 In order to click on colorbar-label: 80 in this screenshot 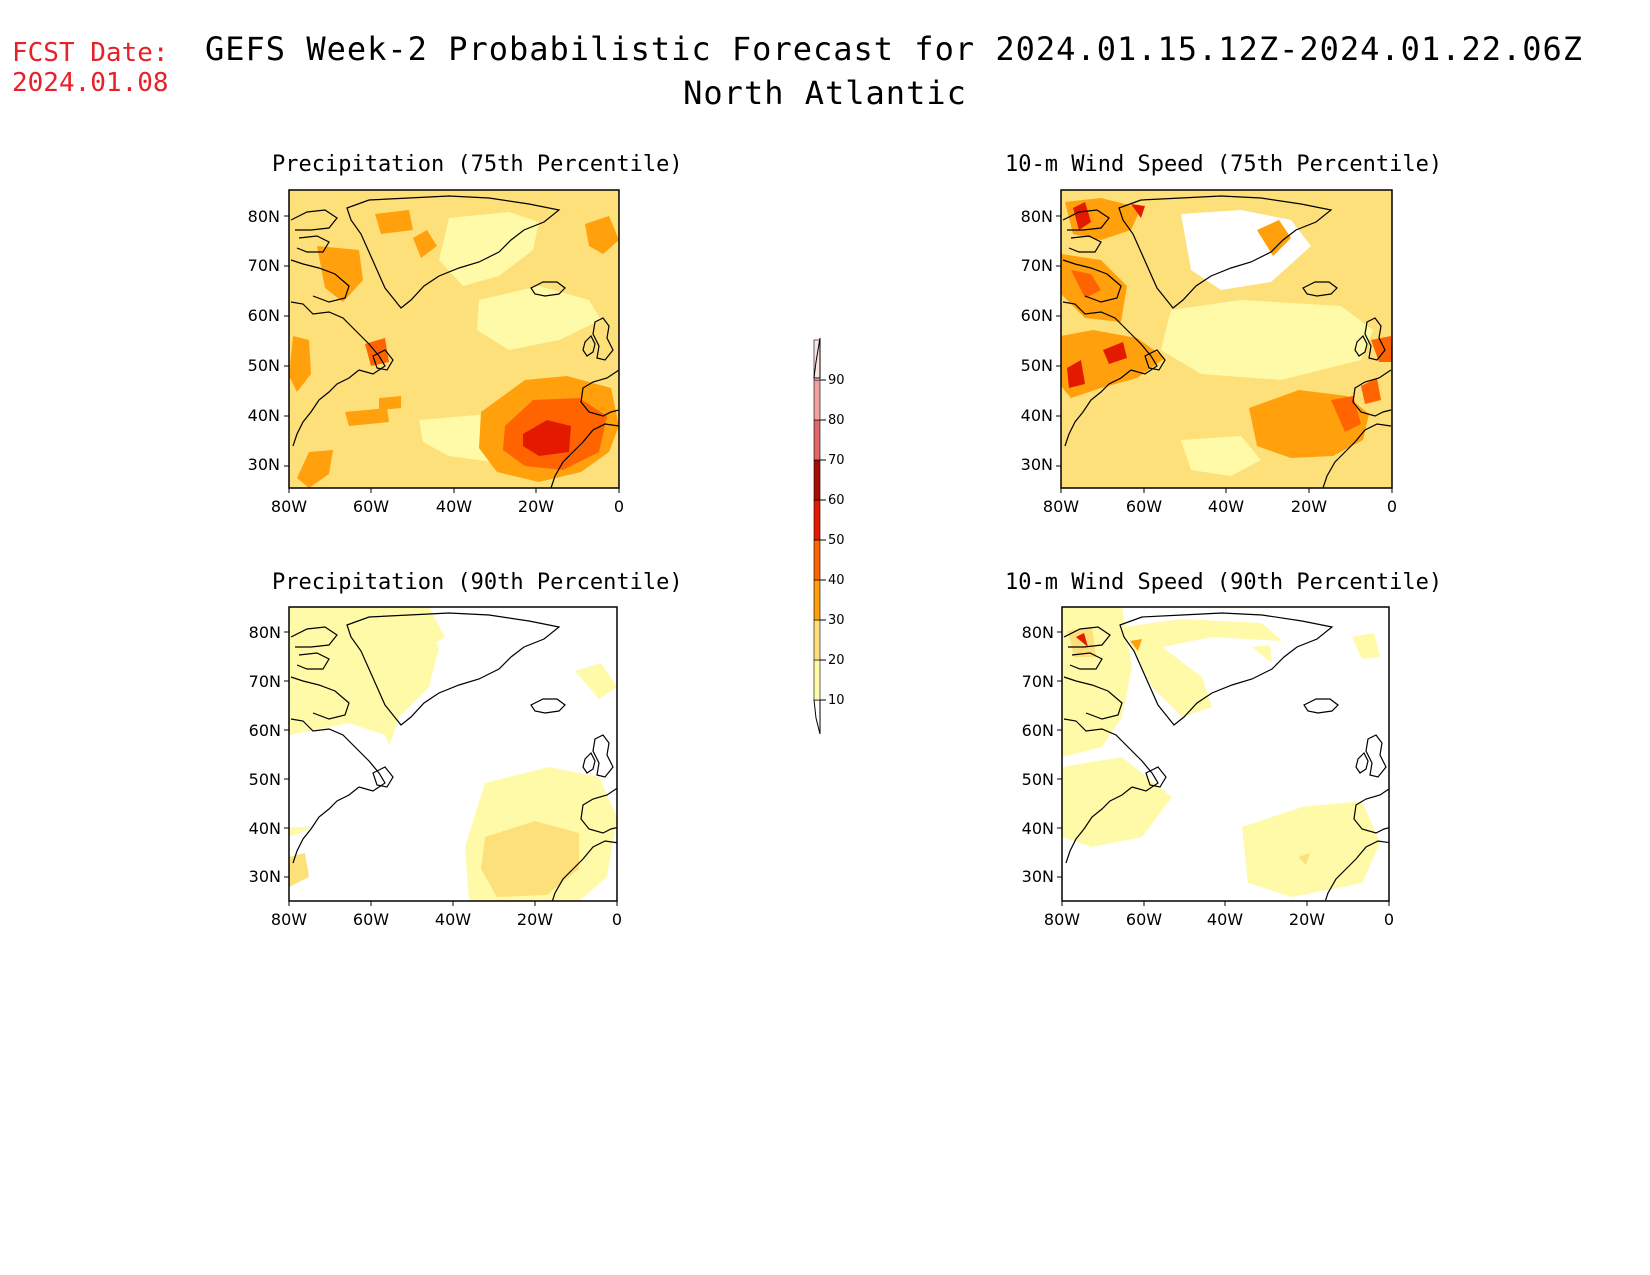, I will do `click(836, 420)`.